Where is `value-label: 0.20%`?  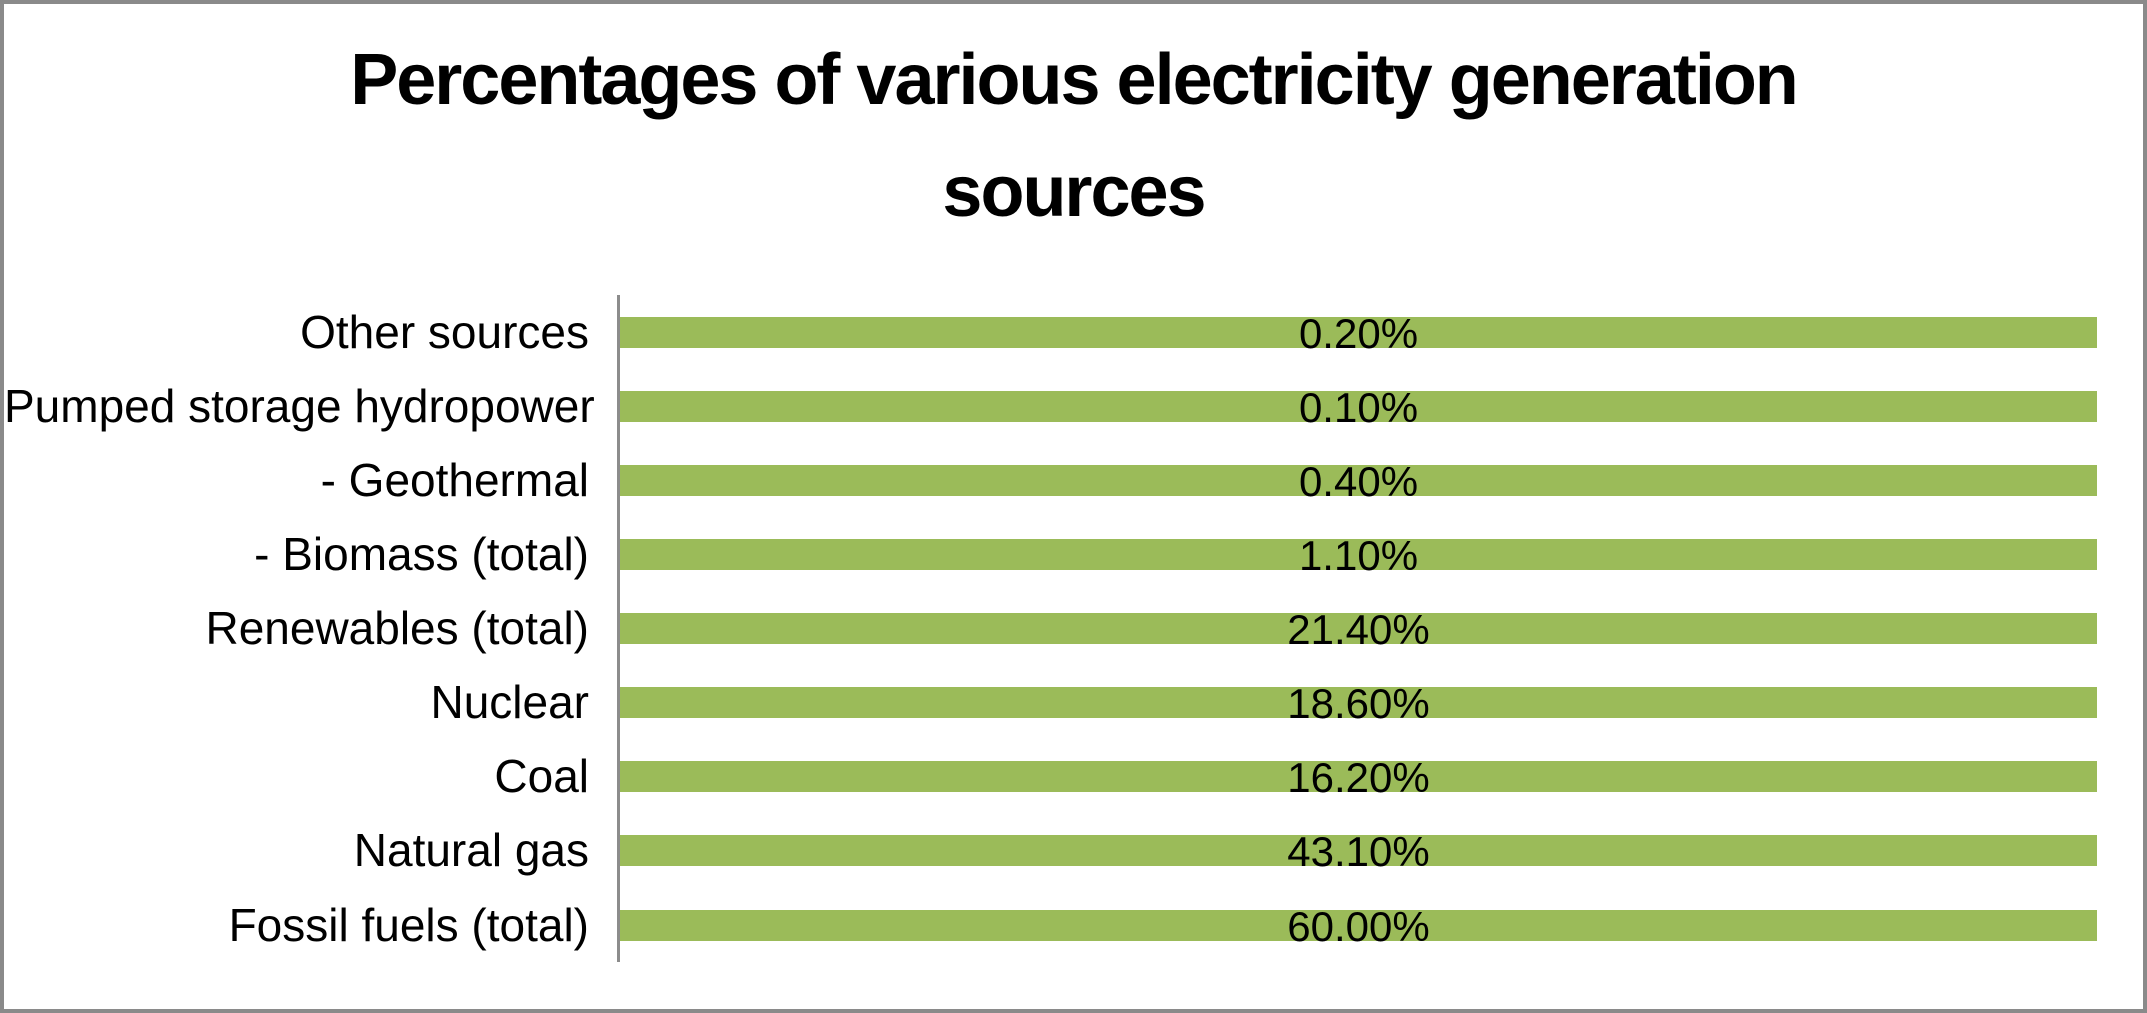
value-label: 0.20% is located at coordinates (1358, 333).